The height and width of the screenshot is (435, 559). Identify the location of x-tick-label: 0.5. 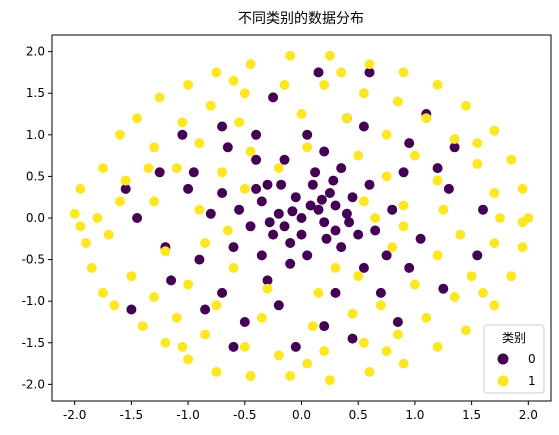
(358, 415).